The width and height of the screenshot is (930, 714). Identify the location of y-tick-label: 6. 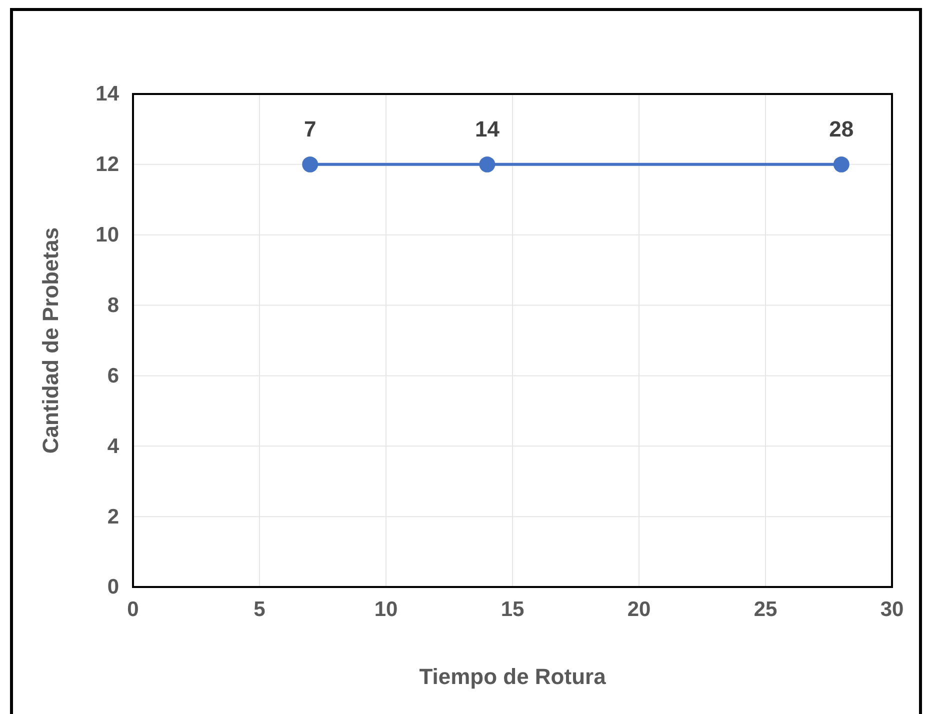
(113, 376).